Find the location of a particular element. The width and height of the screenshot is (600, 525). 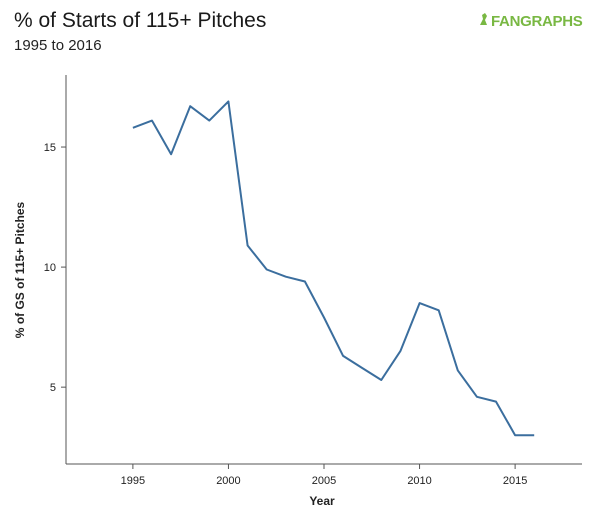

x-ticks: 1995 2000 2005 2010 2015 is located at coordinates (324, 475).